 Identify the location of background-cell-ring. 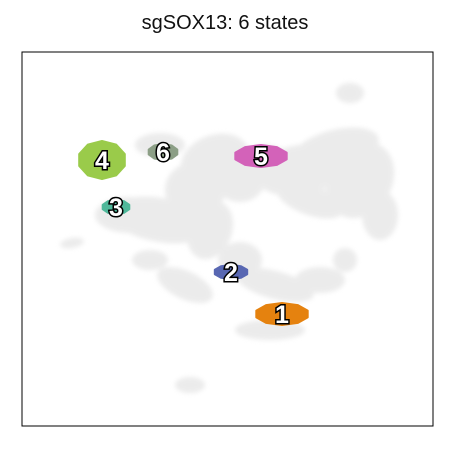
(350, 93).